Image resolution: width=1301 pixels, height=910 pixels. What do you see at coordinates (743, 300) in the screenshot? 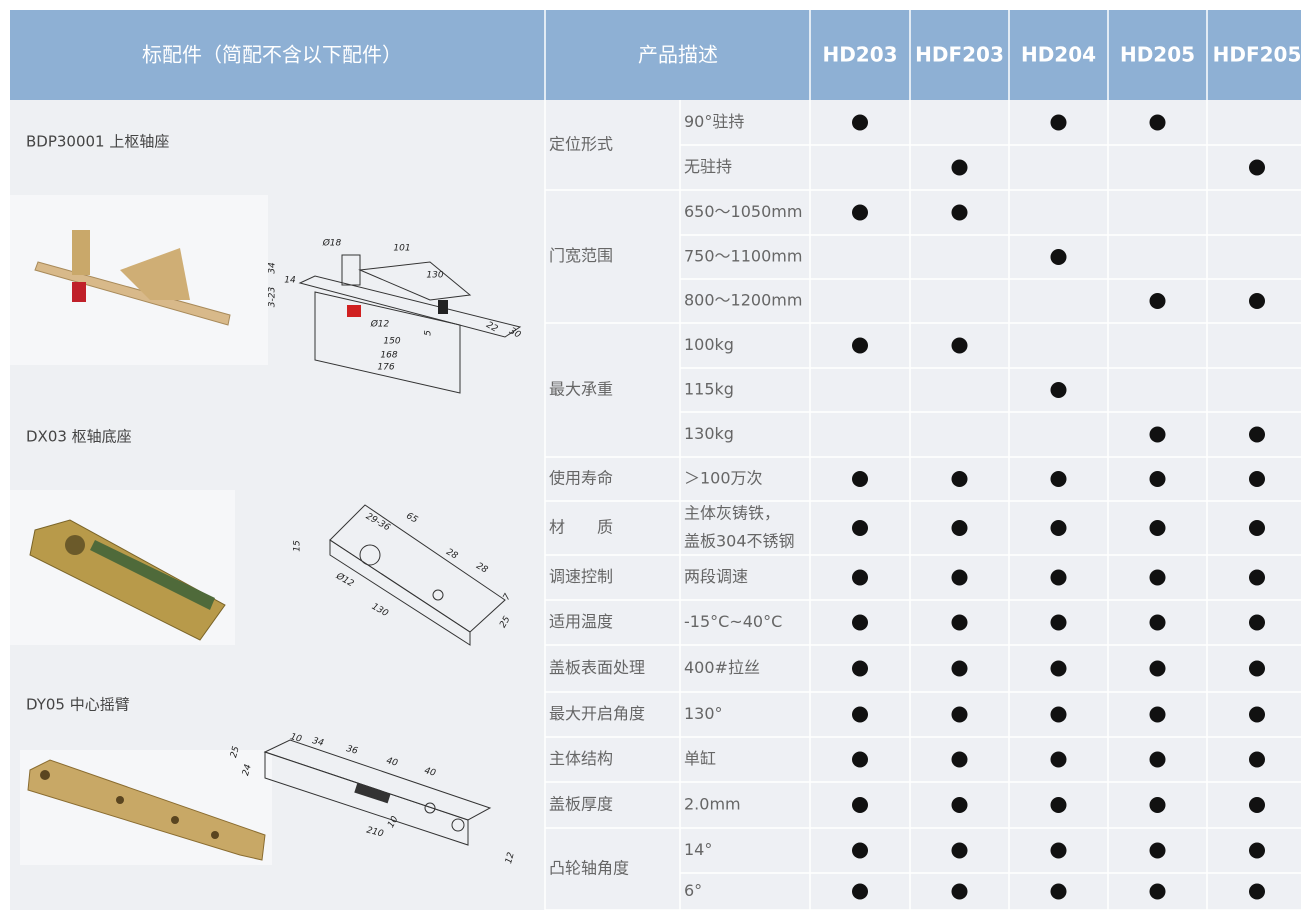
I see `item-text: 800～1200mm` at bounding box center [743, 300].